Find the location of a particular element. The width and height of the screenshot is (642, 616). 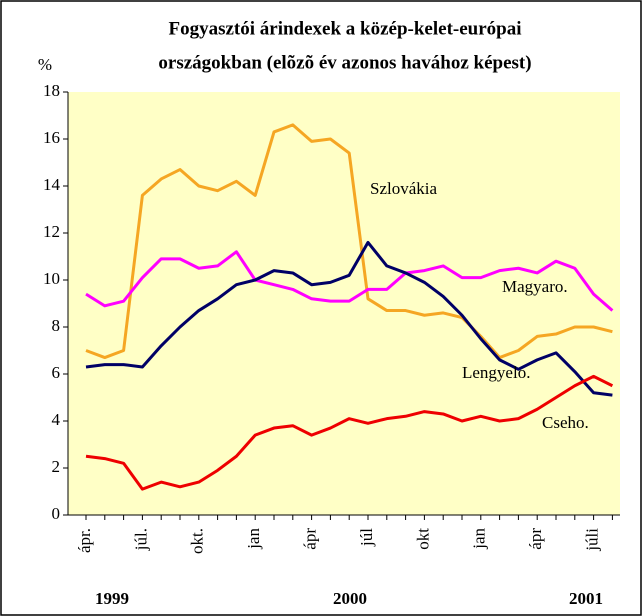

y-tick-label: 0 is located at coordinates (56, 513).